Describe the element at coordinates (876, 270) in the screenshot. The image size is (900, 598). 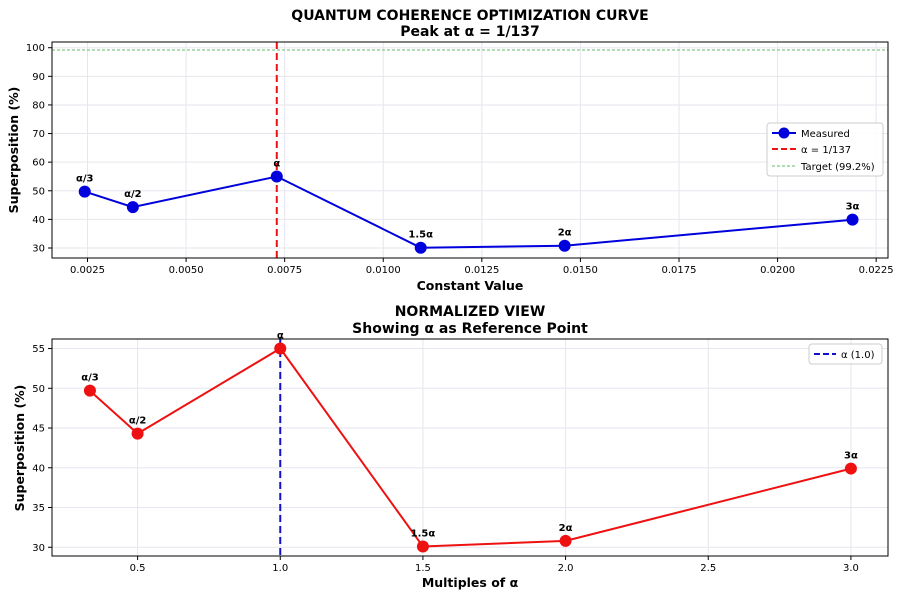
I see `x-tick-label: 0.0225` at that location.